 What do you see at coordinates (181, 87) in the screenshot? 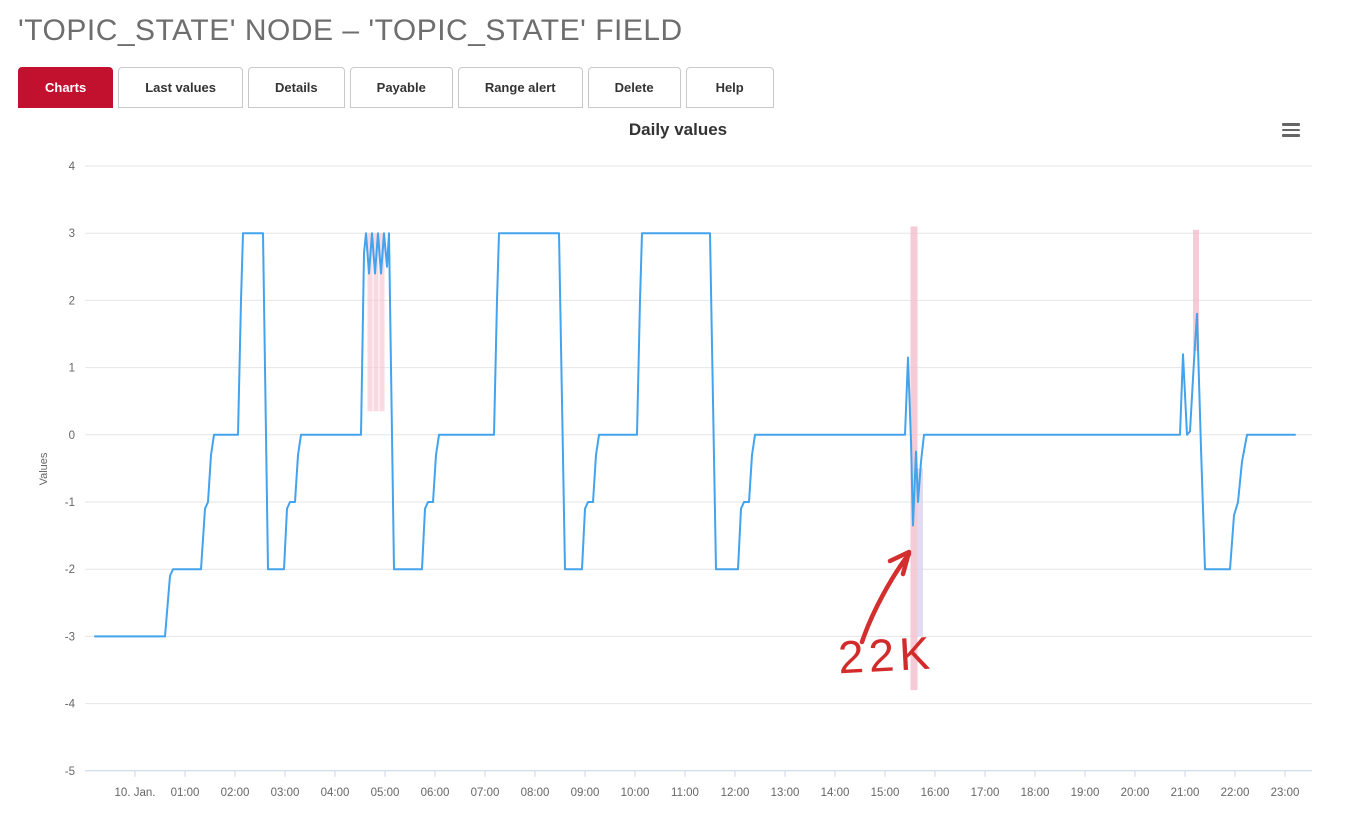
I see `tab-last-values: Last values` at bounding box center [181, 87].